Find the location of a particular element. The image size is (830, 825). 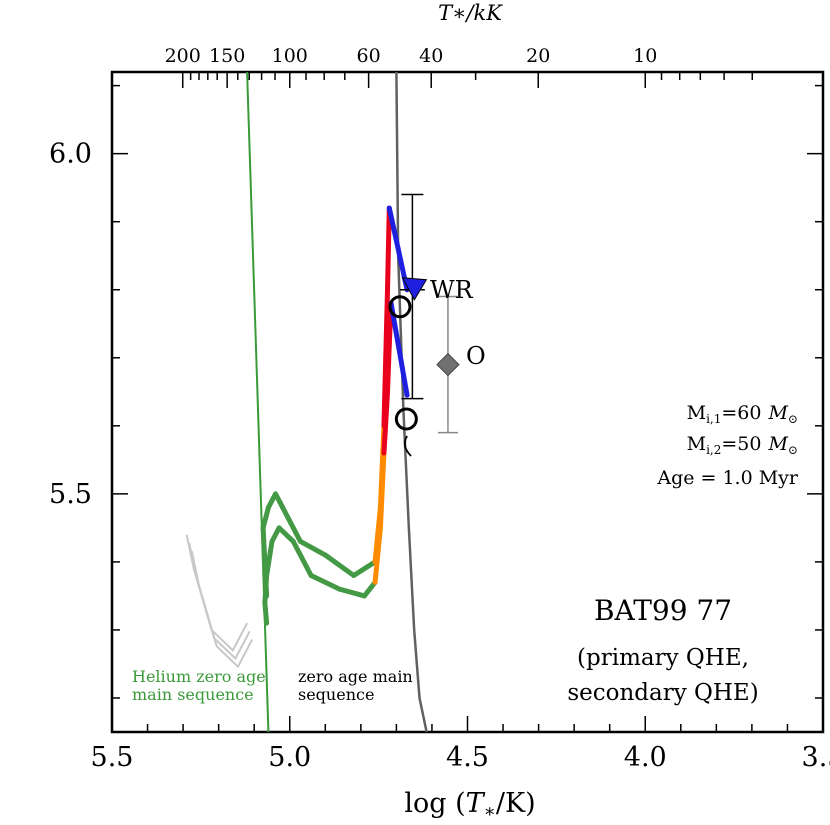

secondary-wr-phase-line is located at coordinates (399, 349).